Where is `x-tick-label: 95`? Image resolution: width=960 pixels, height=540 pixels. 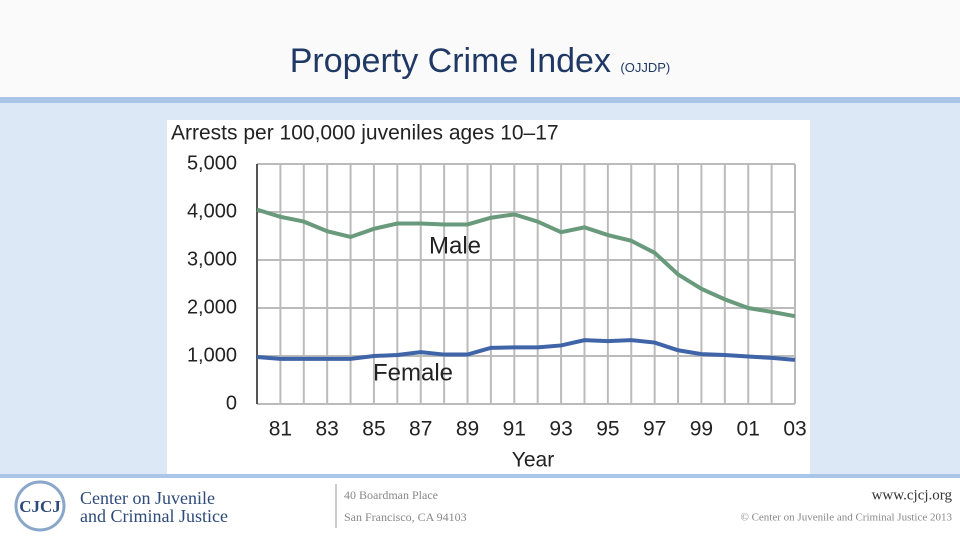 x-tick-label: 95 is located at coordinates (607, 429).